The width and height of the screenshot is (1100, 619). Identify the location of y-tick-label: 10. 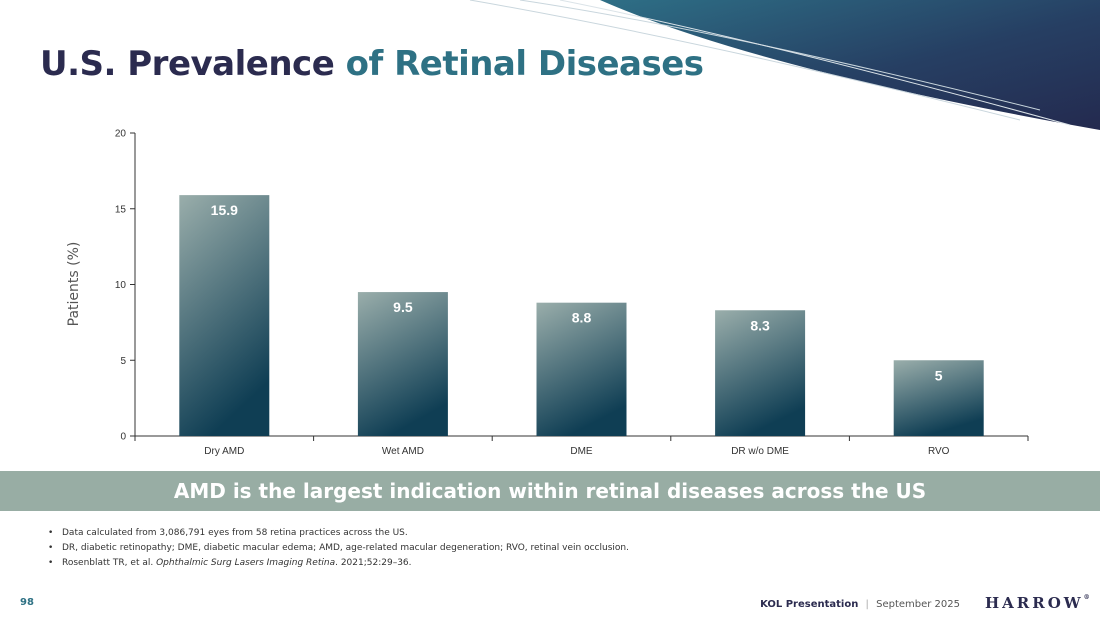
(121, 285).